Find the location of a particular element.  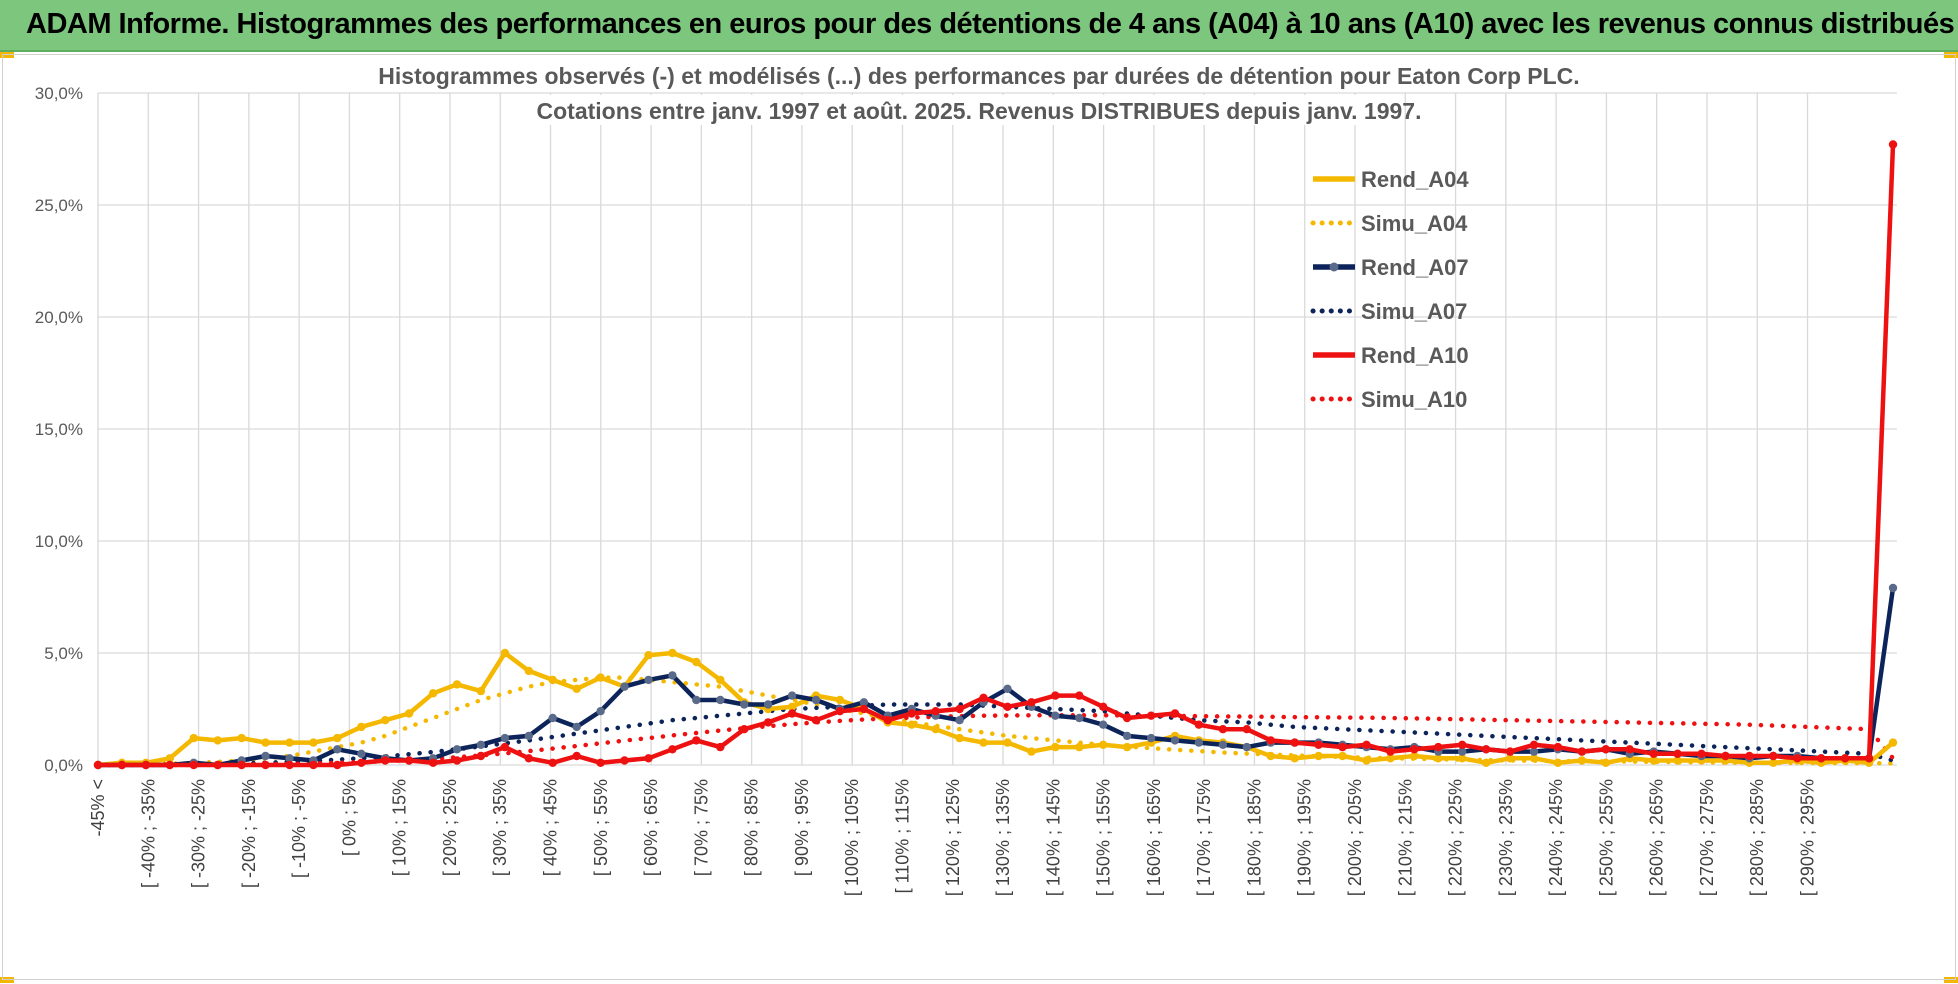

x-tick-label: [ 280% ; 285% is located at coordinates (1757, 837).